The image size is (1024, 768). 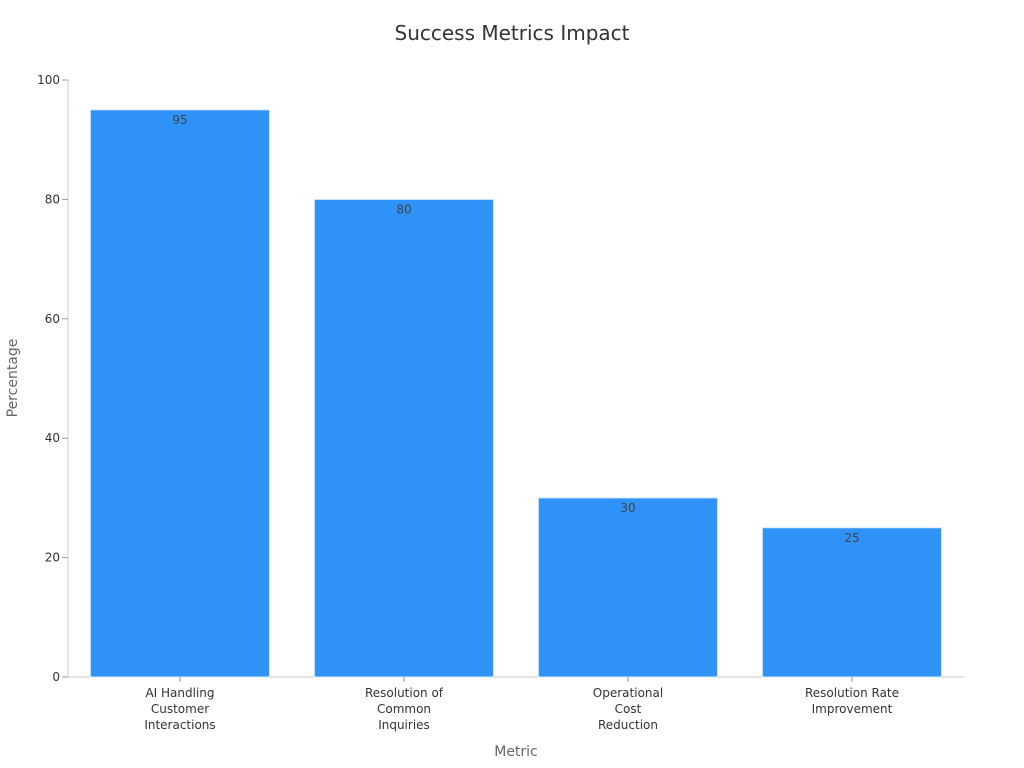 What do you see at coordinates (52, 558) in the screenshot?
I see `y-tick-label: 20` at bounding box center [52, 558].